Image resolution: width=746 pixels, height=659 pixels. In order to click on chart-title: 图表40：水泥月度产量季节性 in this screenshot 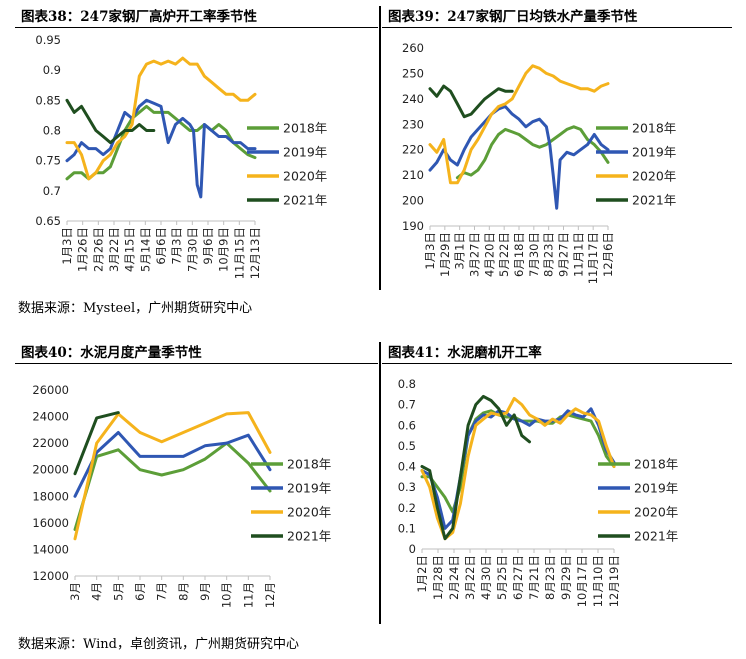, I will do `click(196, 353)`.